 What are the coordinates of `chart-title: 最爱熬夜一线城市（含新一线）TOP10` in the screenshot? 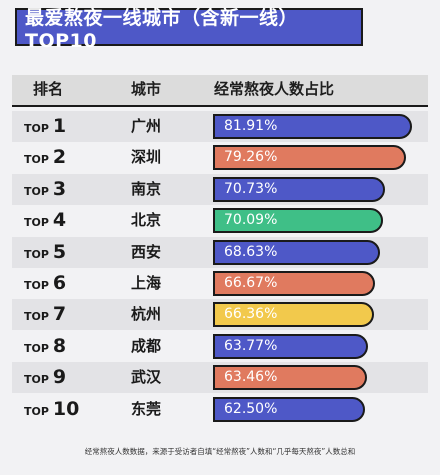 It's located at (189, 29).